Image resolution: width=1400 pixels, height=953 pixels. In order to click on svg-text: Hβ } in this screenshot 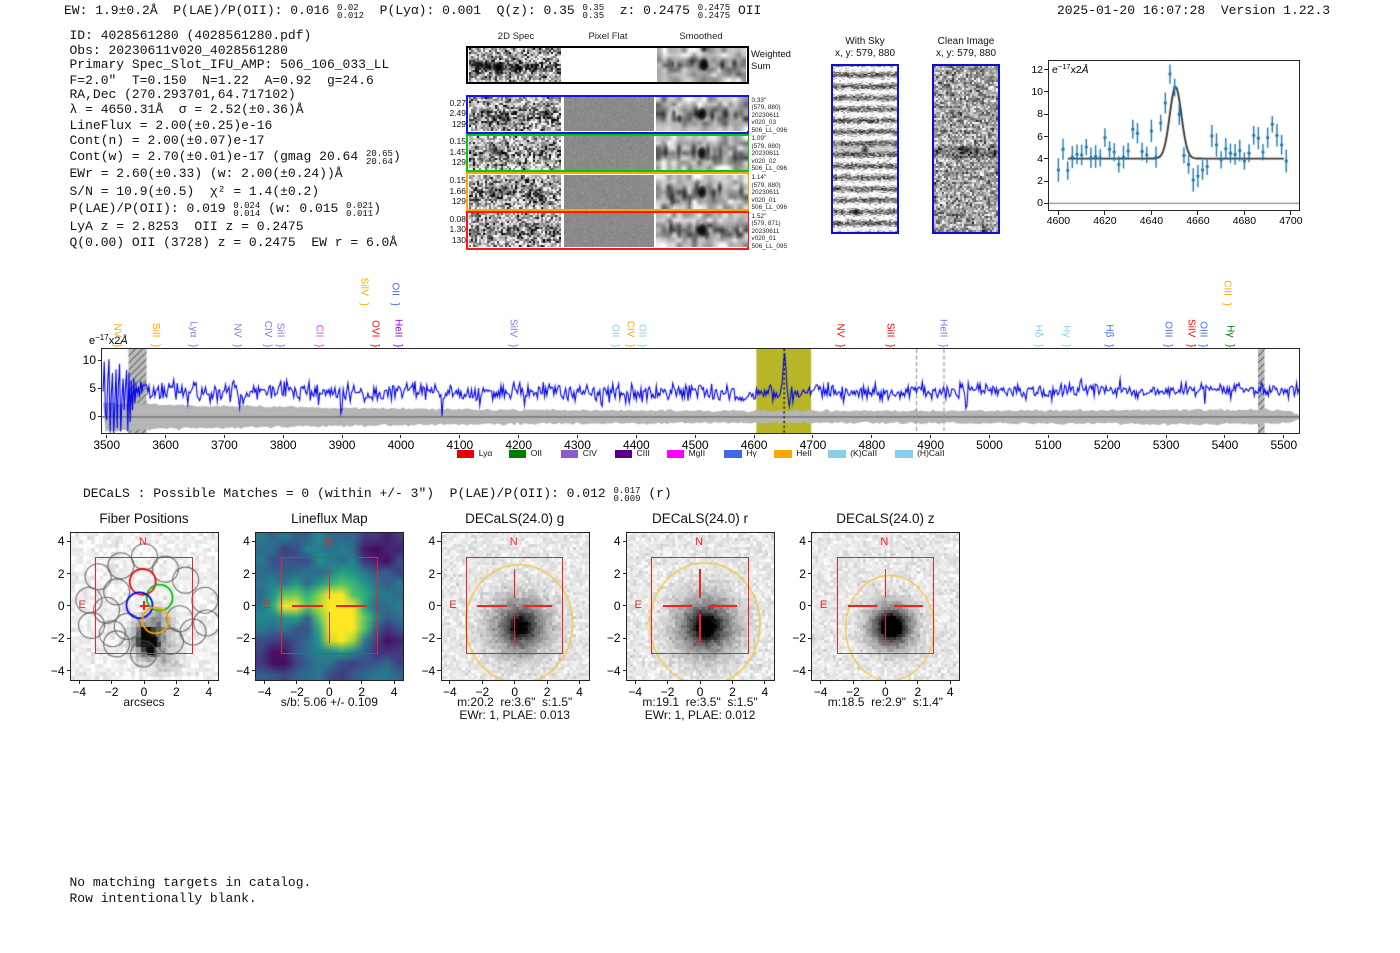, I will do `click(1108, 336)`.